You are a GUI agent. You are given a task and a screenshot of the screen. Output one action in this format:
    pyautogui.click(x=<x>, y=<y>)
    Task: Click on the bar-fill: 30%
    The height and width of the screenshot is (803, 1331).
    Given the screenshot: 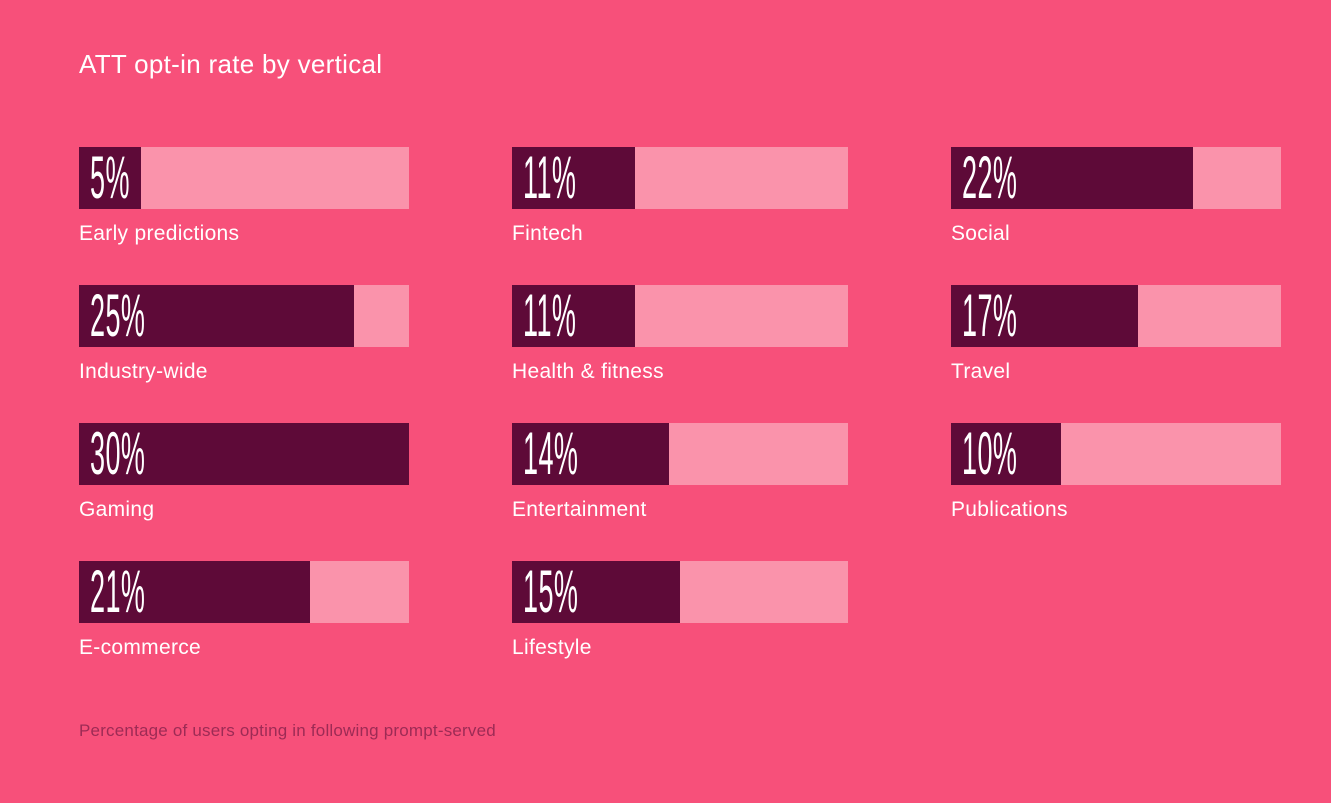 What is the action you would take?
    pyautogui.click(x=244, y=454)
    